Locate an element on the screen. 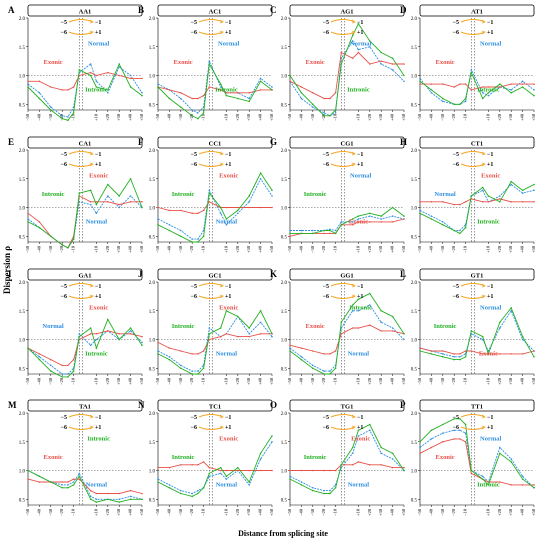  y-tick-label: 1.0 is located at coordinates (22, 77).